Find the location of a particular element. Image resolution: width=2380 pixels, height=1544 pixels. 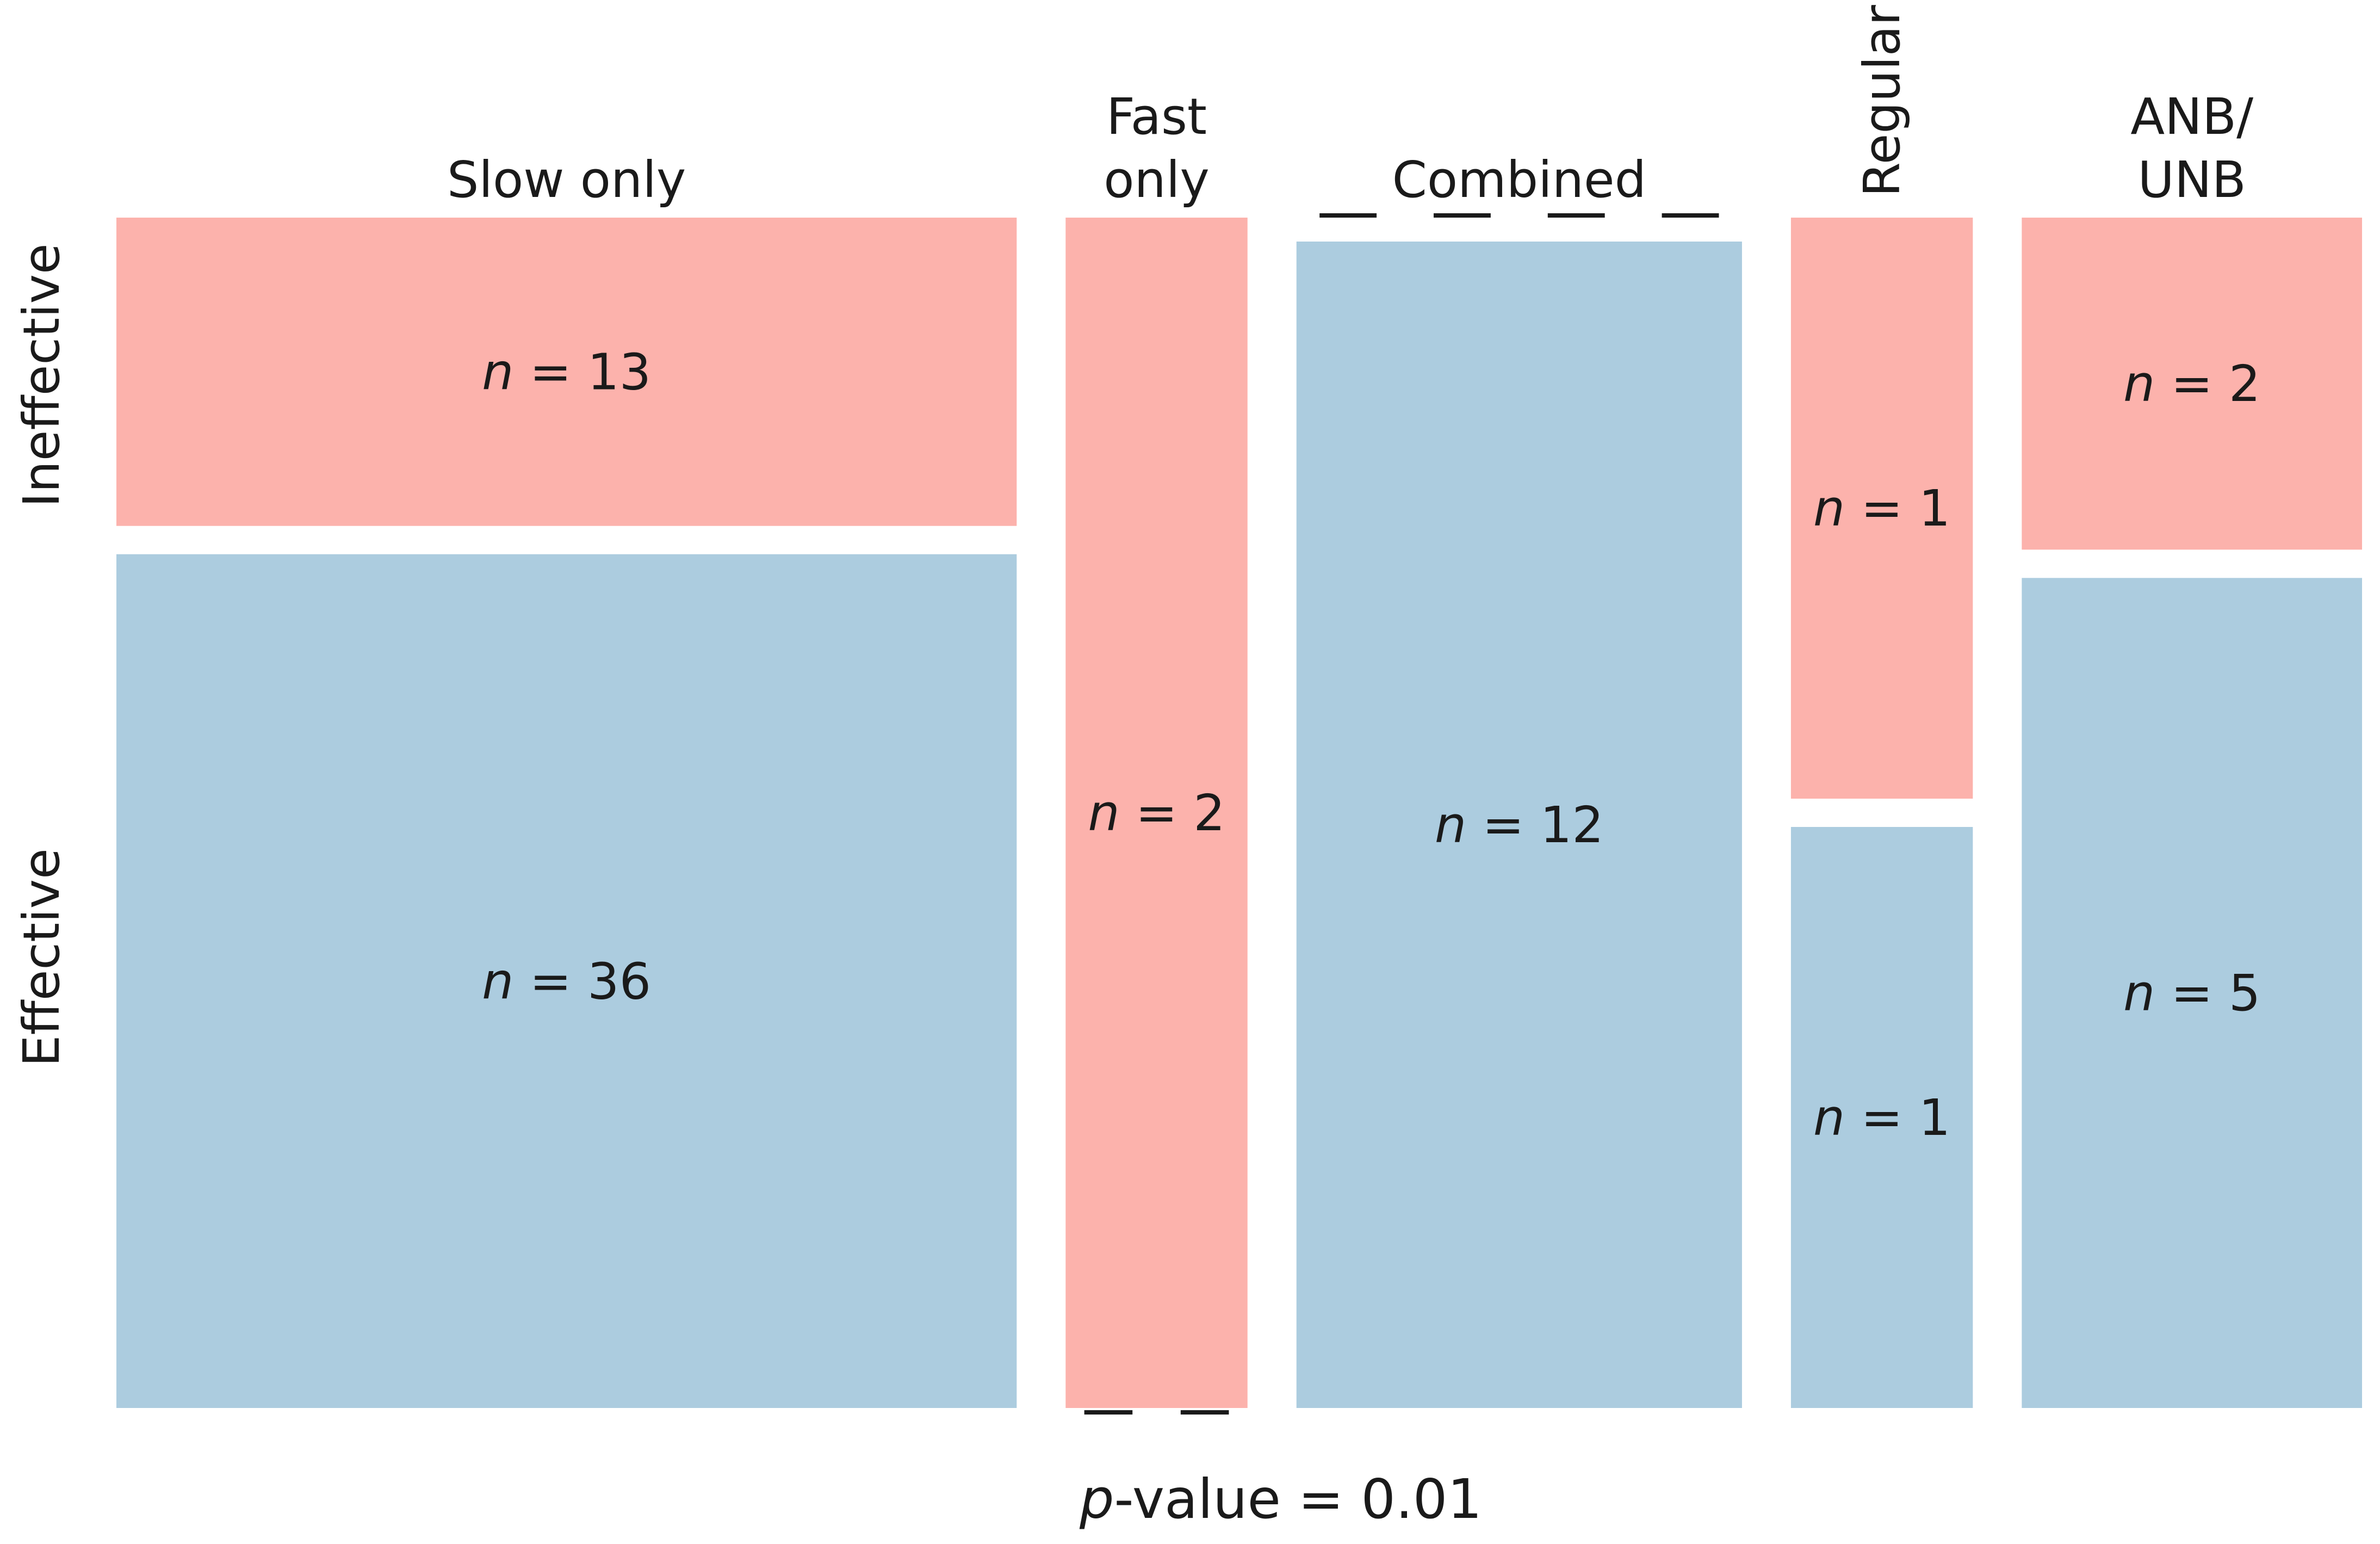

row-label-ineffective: Ineffective is located at coordinates (42, 375).